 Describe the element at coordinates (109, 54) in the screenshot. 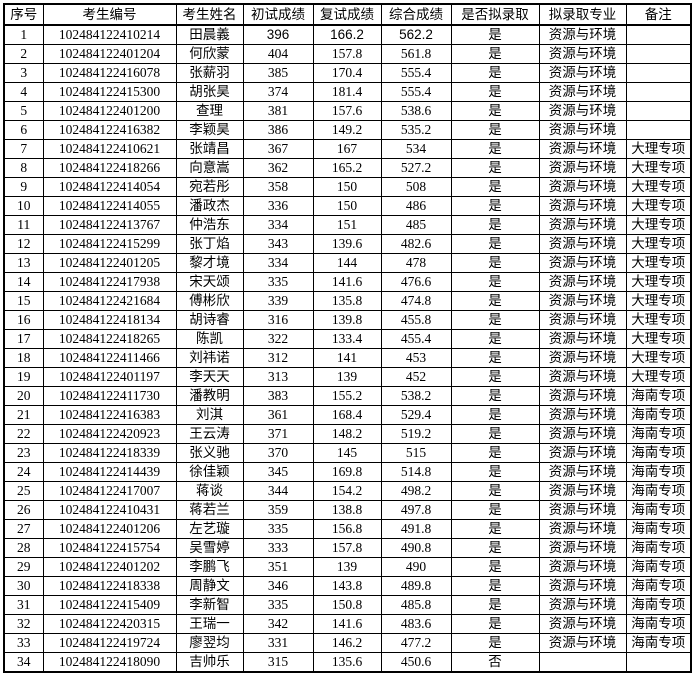

I see `cell-candidate-id: 102484122401204` at that location.